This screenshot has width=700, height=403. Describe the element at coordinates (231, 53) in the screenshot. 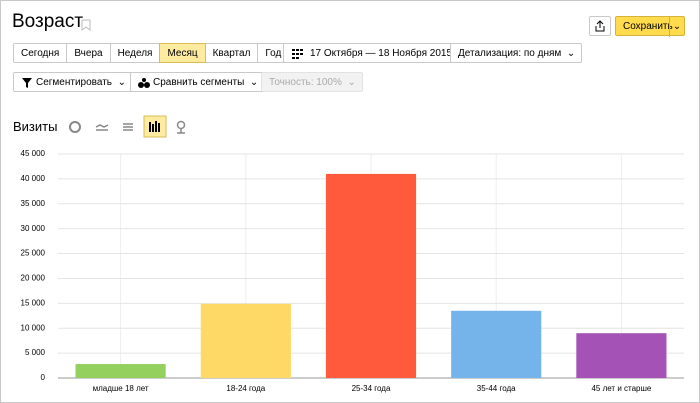

I see `period-button: Квартал` at that location.